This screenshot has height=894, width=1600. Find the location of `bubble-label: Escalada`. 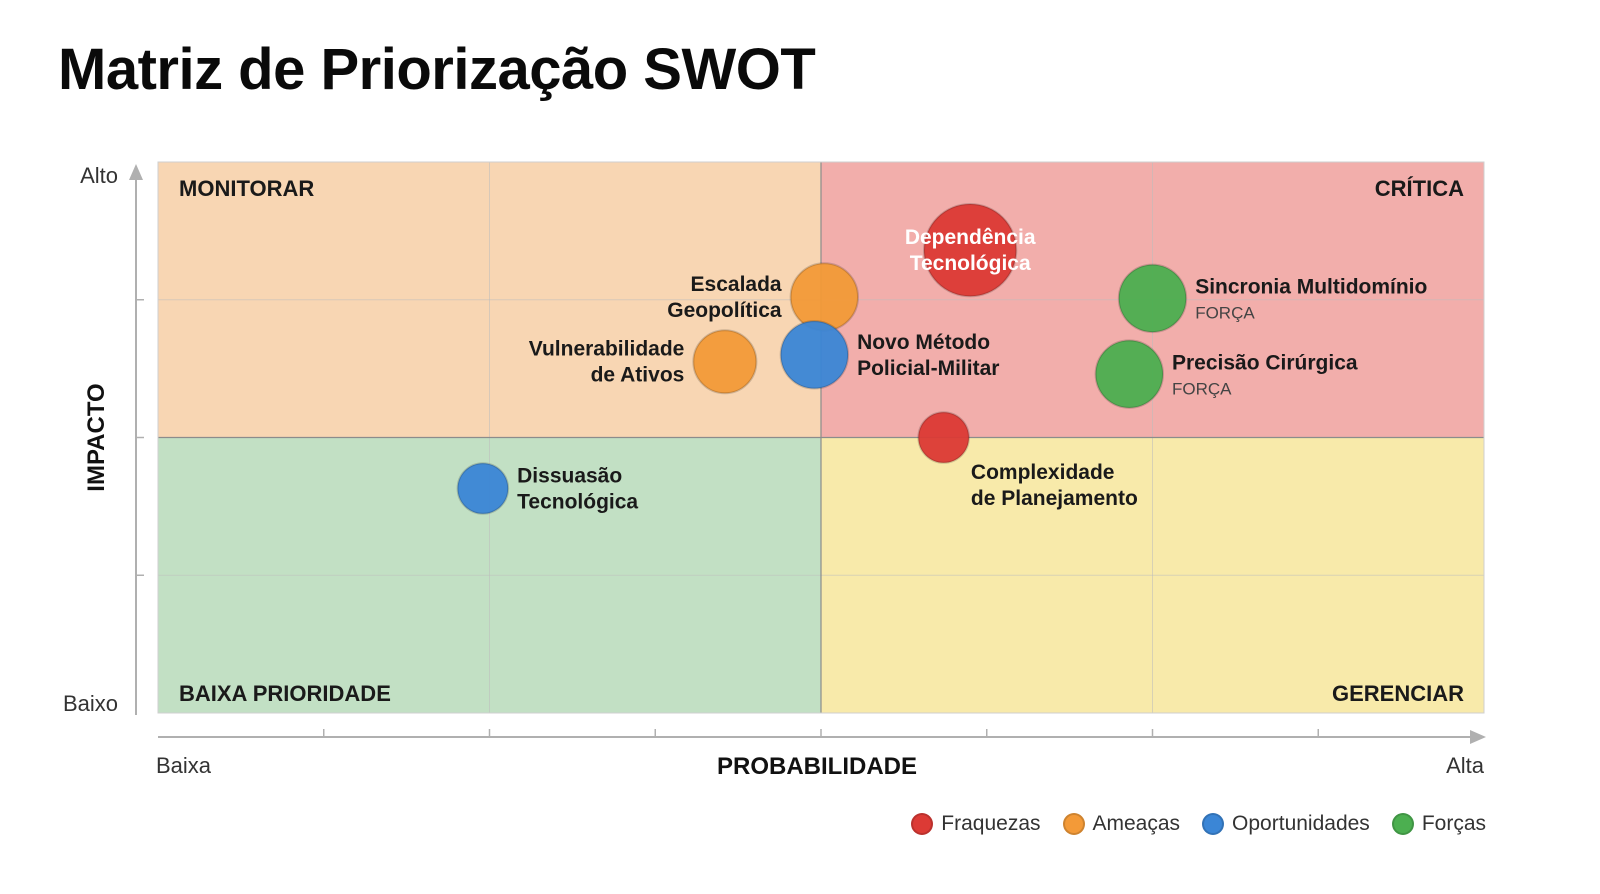

bubble-label: Escalada is located at coordinates (736, 284).